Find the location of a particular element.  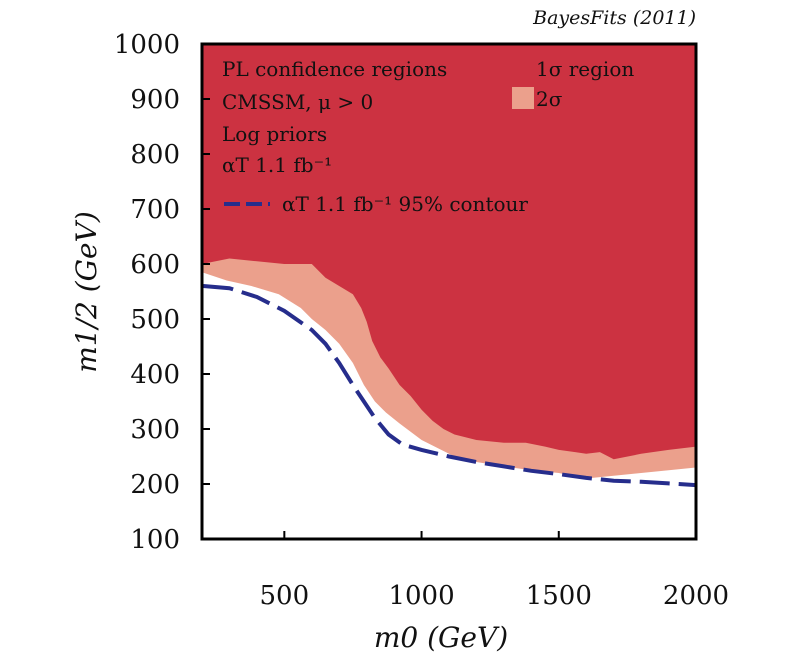

x-tick-label: 2000 is located at coordinates (696, 596).